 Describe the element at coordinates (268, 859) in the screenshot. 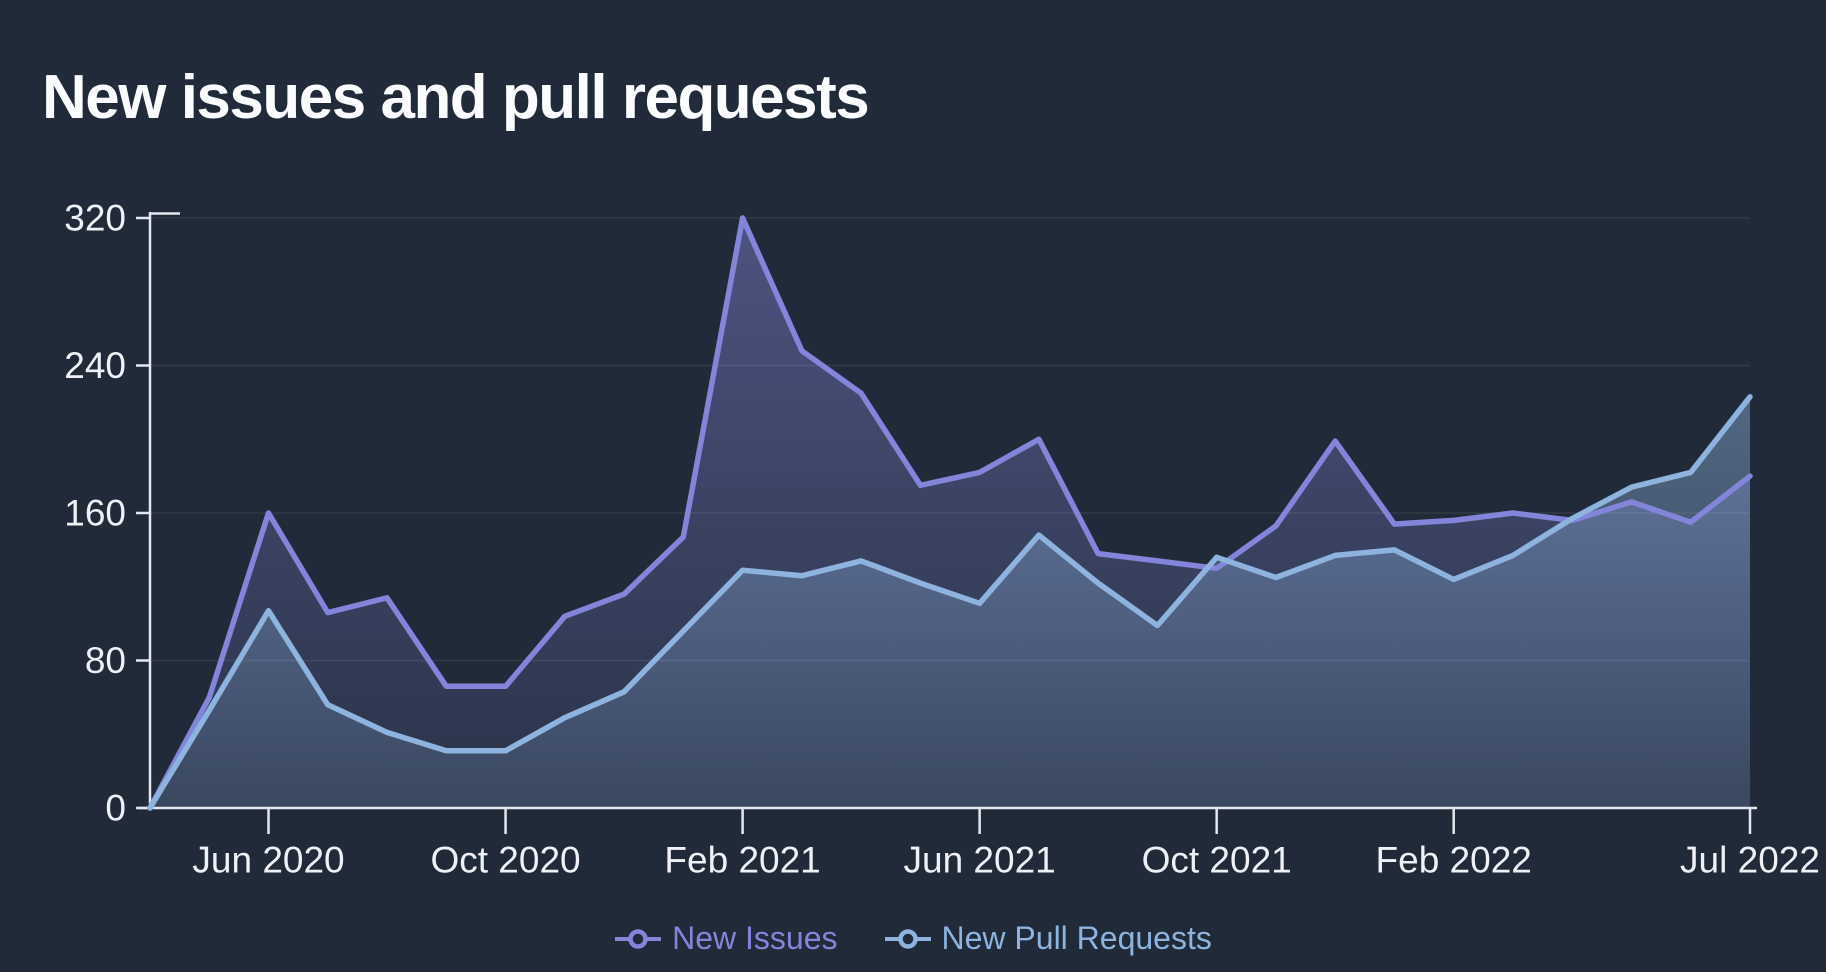

I see `x-tick-label: Jun 2020` at that location.